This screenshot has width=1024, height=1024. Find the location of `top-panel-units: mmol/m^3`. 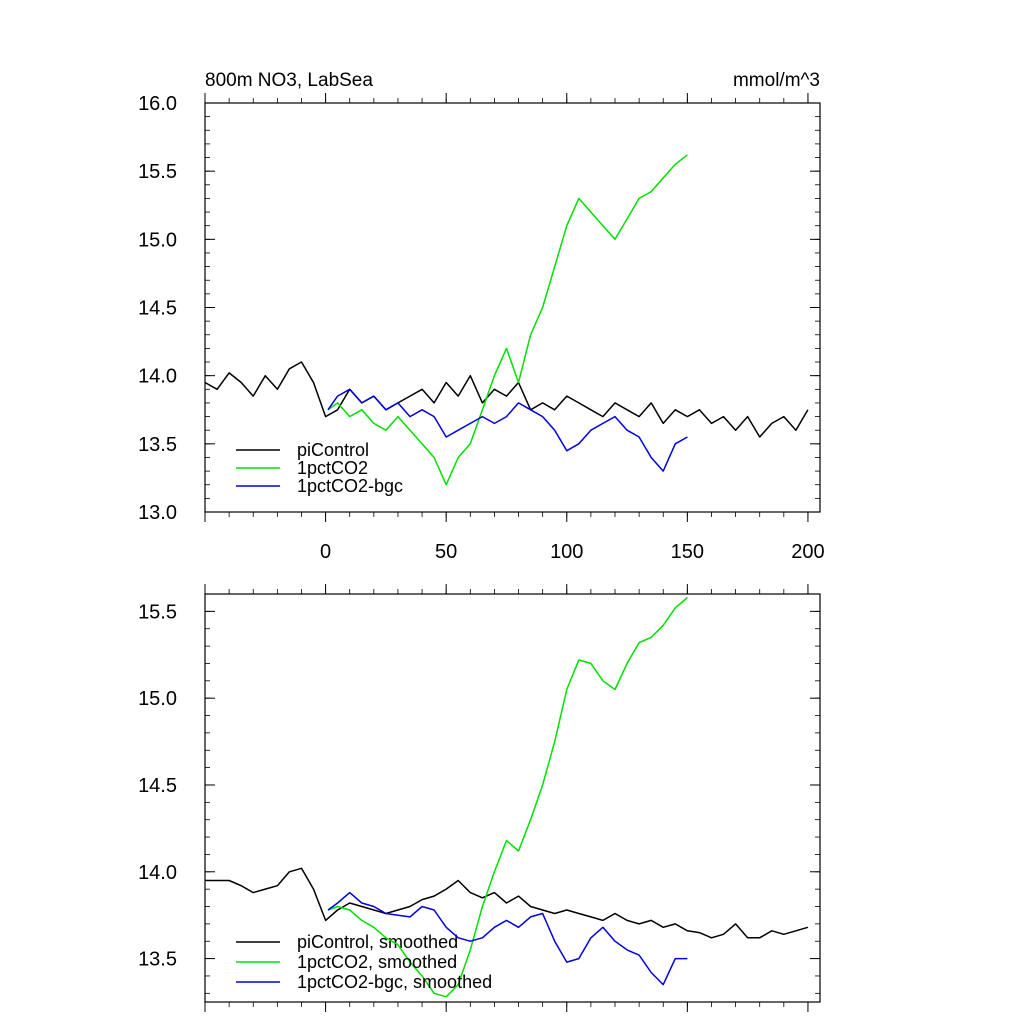

top-panel-units: mmol/m^3 is located at coordinates (776, 80).